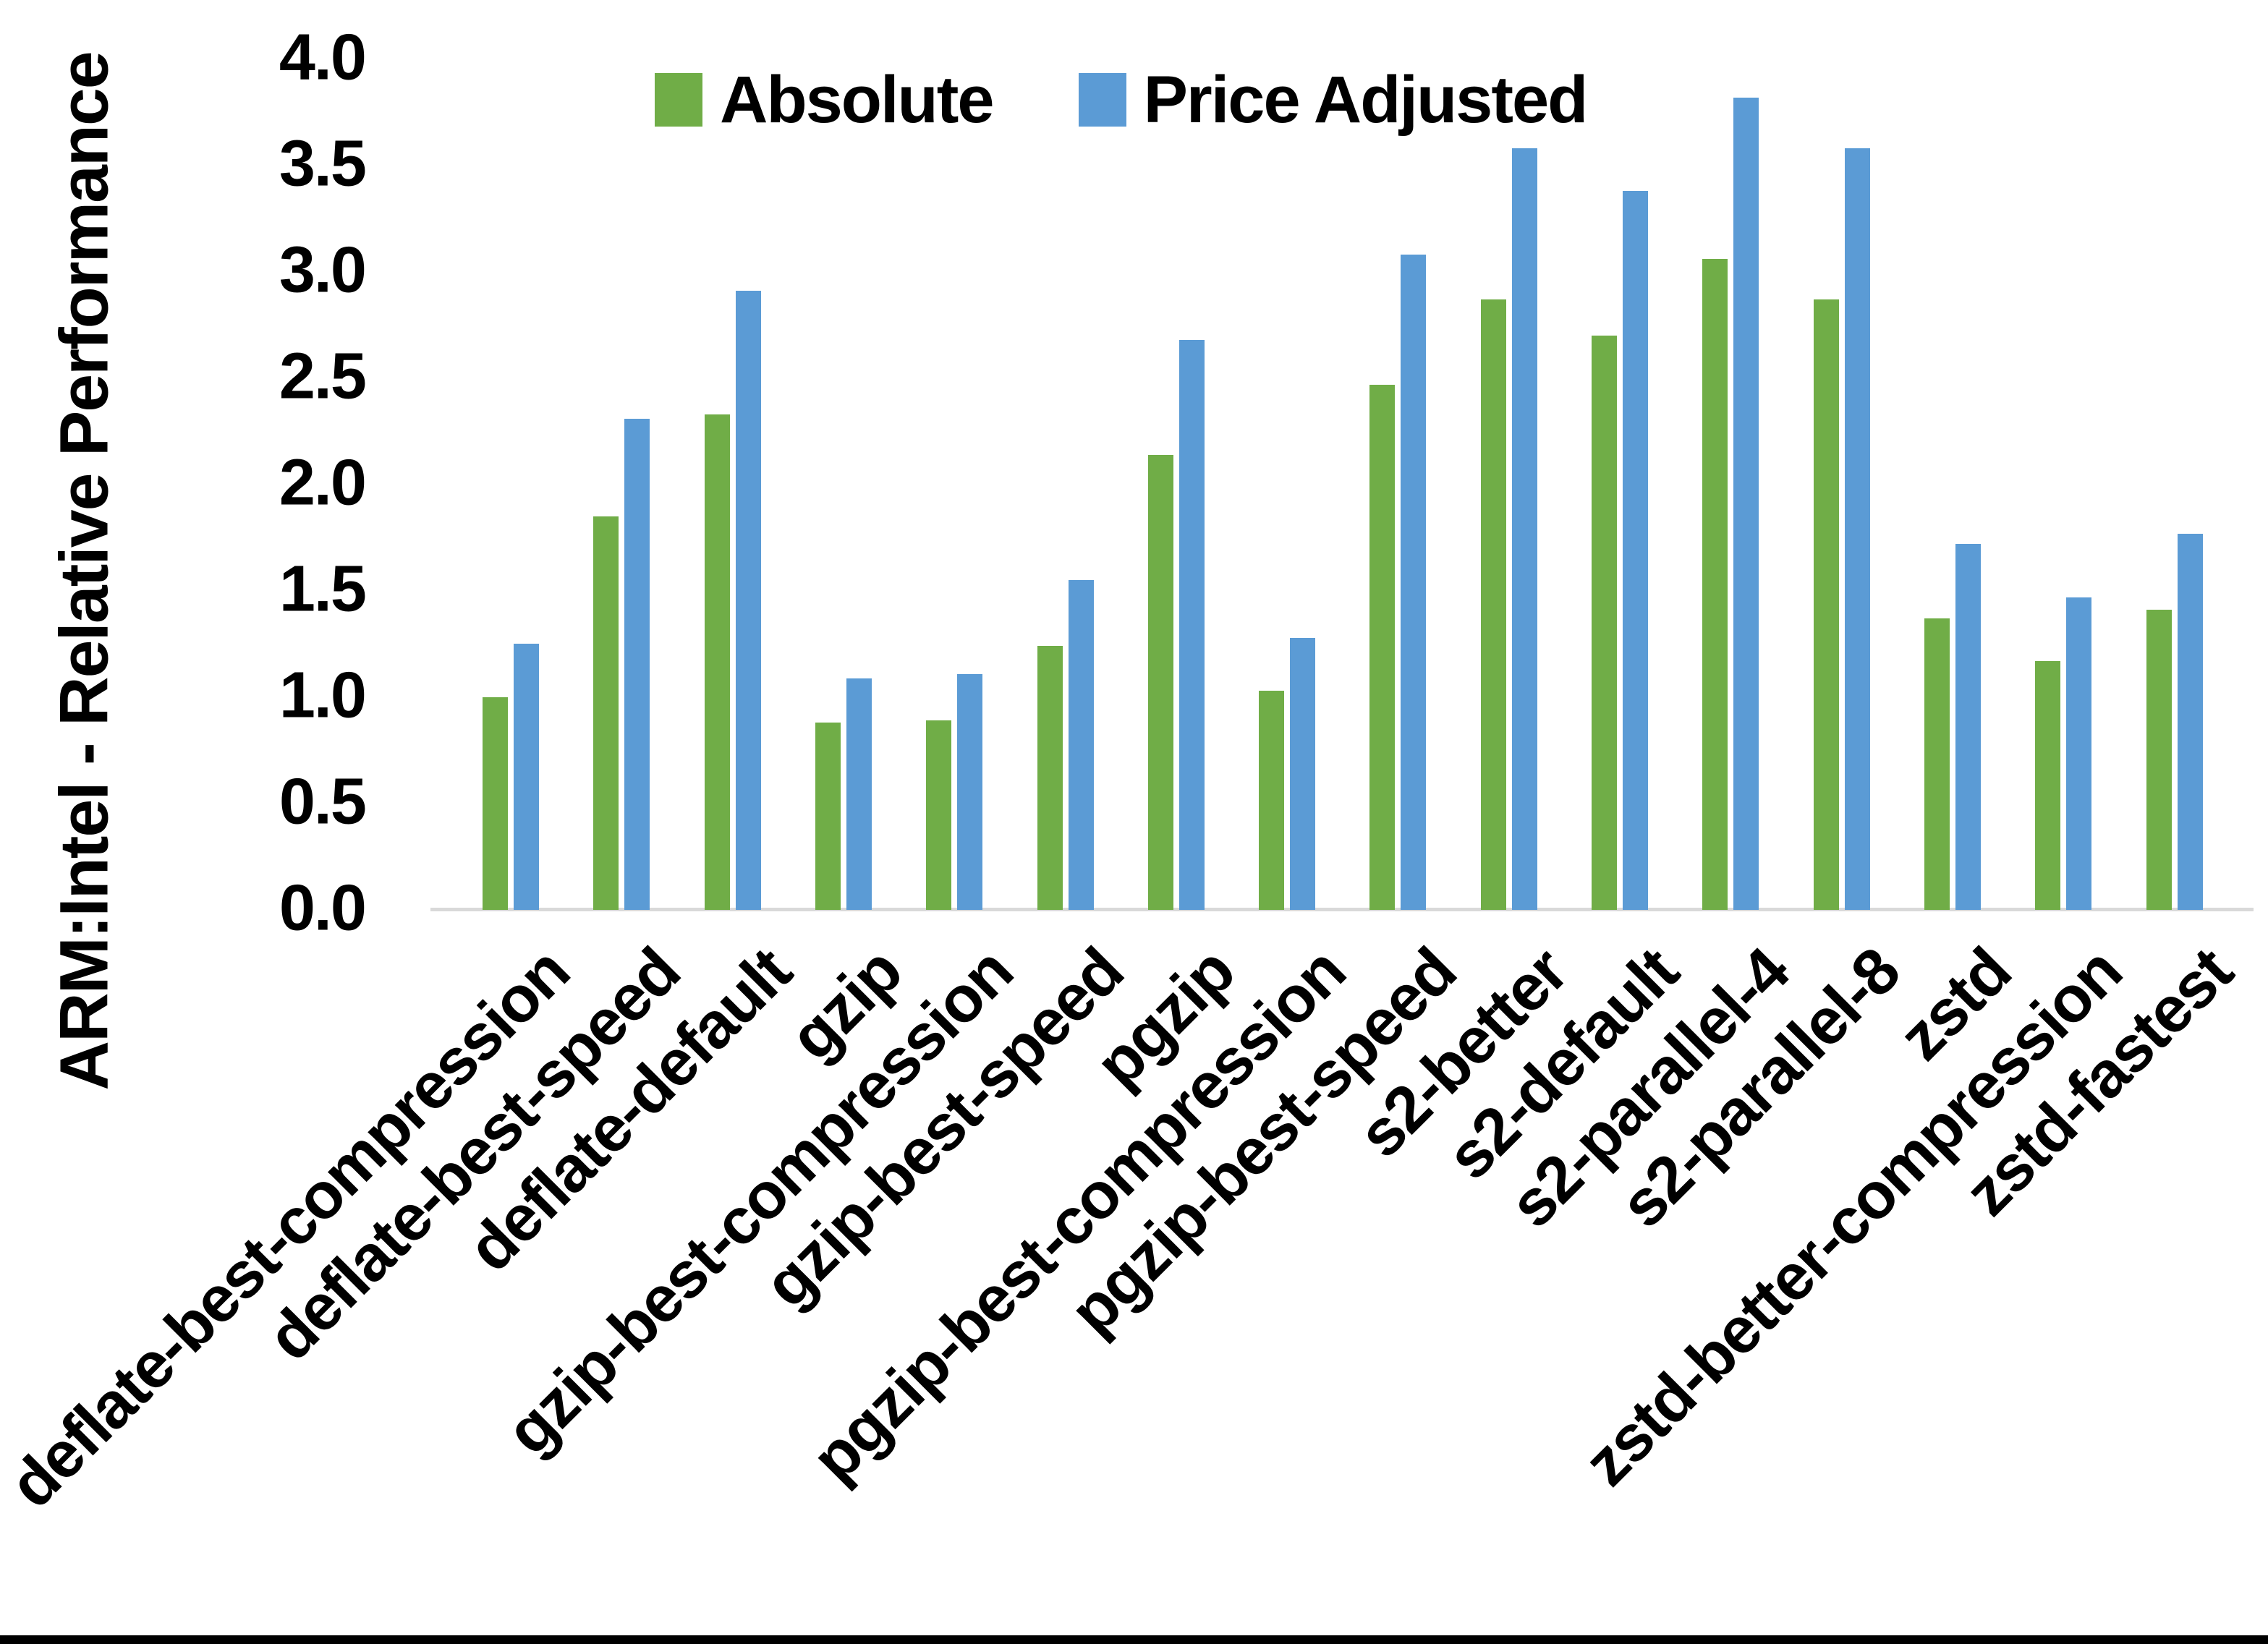 This screenshot has width=2268, height=1644. Describe the element at coordinates (1302, 774) in the screenshot. I see `bar-price-adjusted-pgzip-best-compression` at that location.